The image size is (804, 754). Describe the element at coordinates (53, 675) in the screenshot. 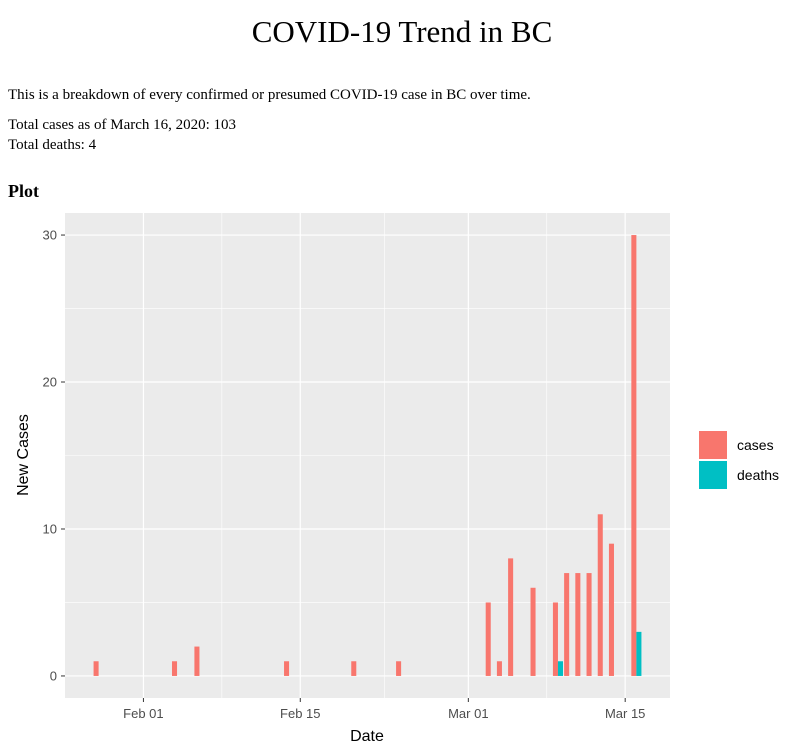

I see `y-tick-label: 0` at that location.